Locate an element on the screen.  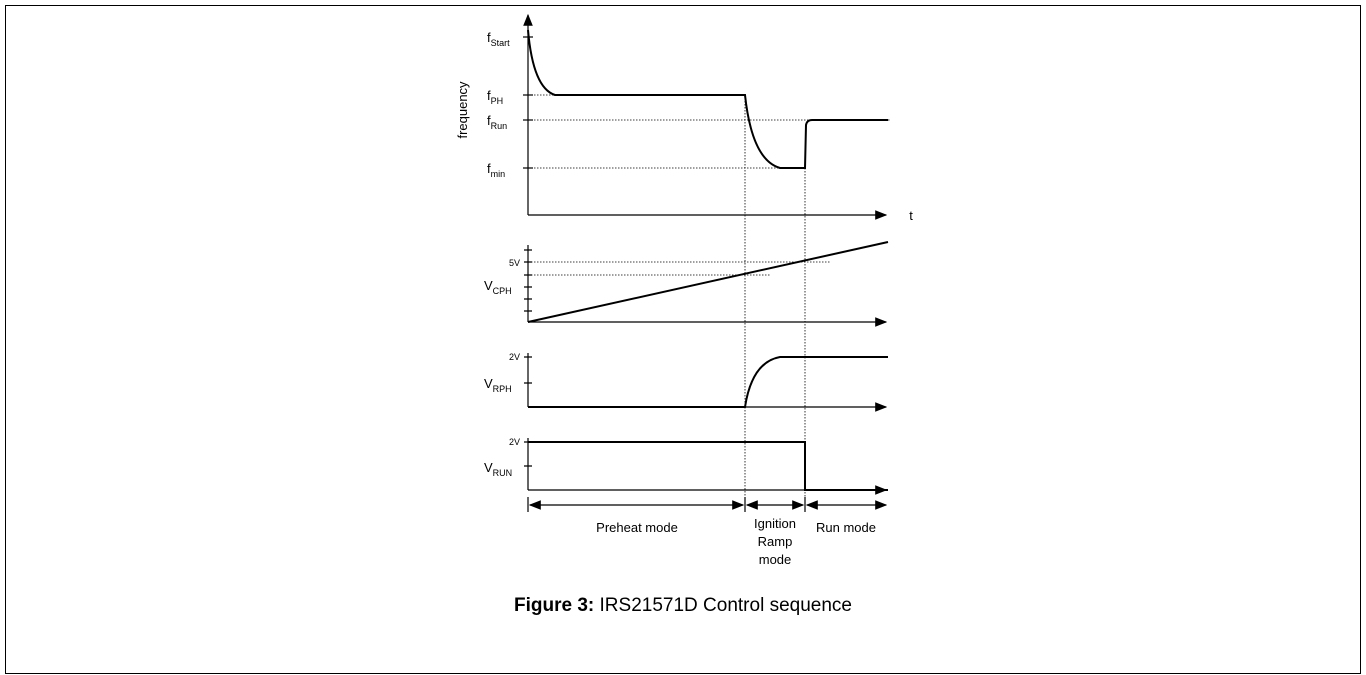
text-part: RUN is located at coordinates (503, 473).